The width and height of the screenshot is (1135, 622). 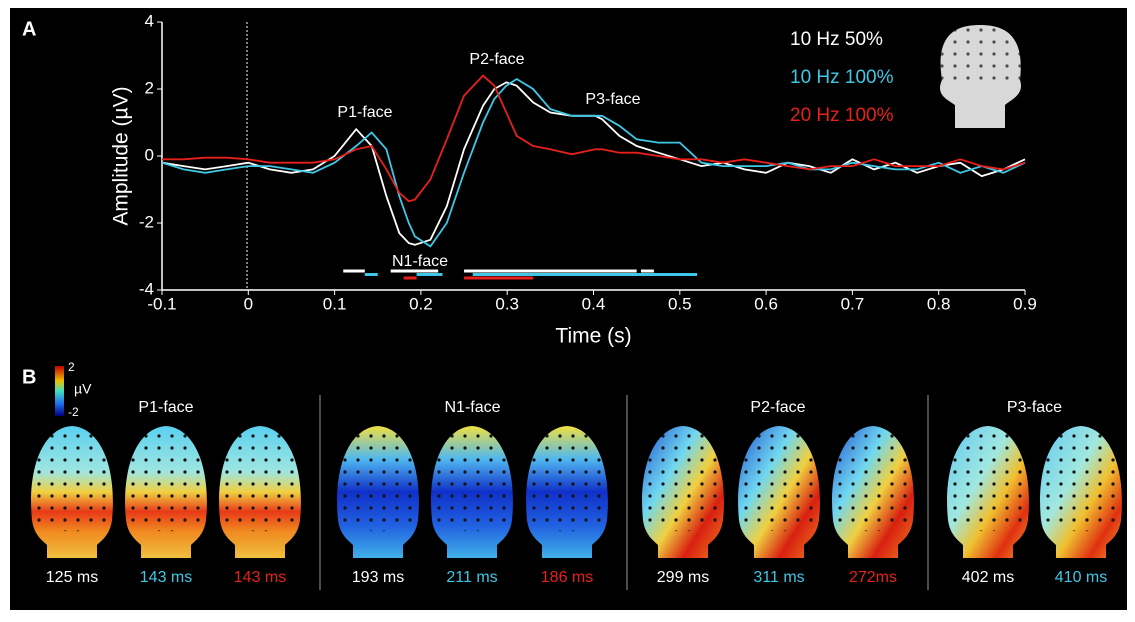 I want to click on colorbar-max: 2, so click(x=71, y=367).